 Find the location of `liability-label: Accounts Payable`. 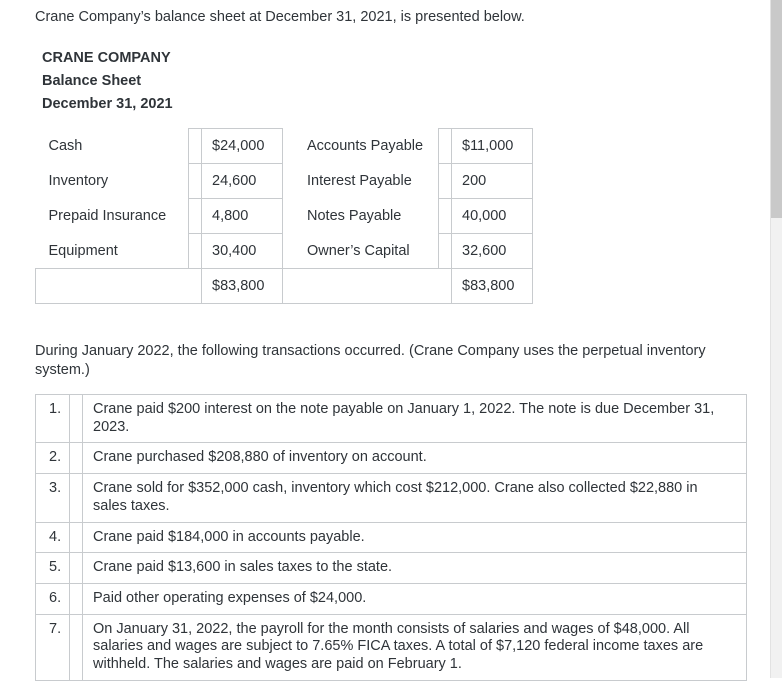

liability-label: Accounts Payable is located at coordinates (365, 146).